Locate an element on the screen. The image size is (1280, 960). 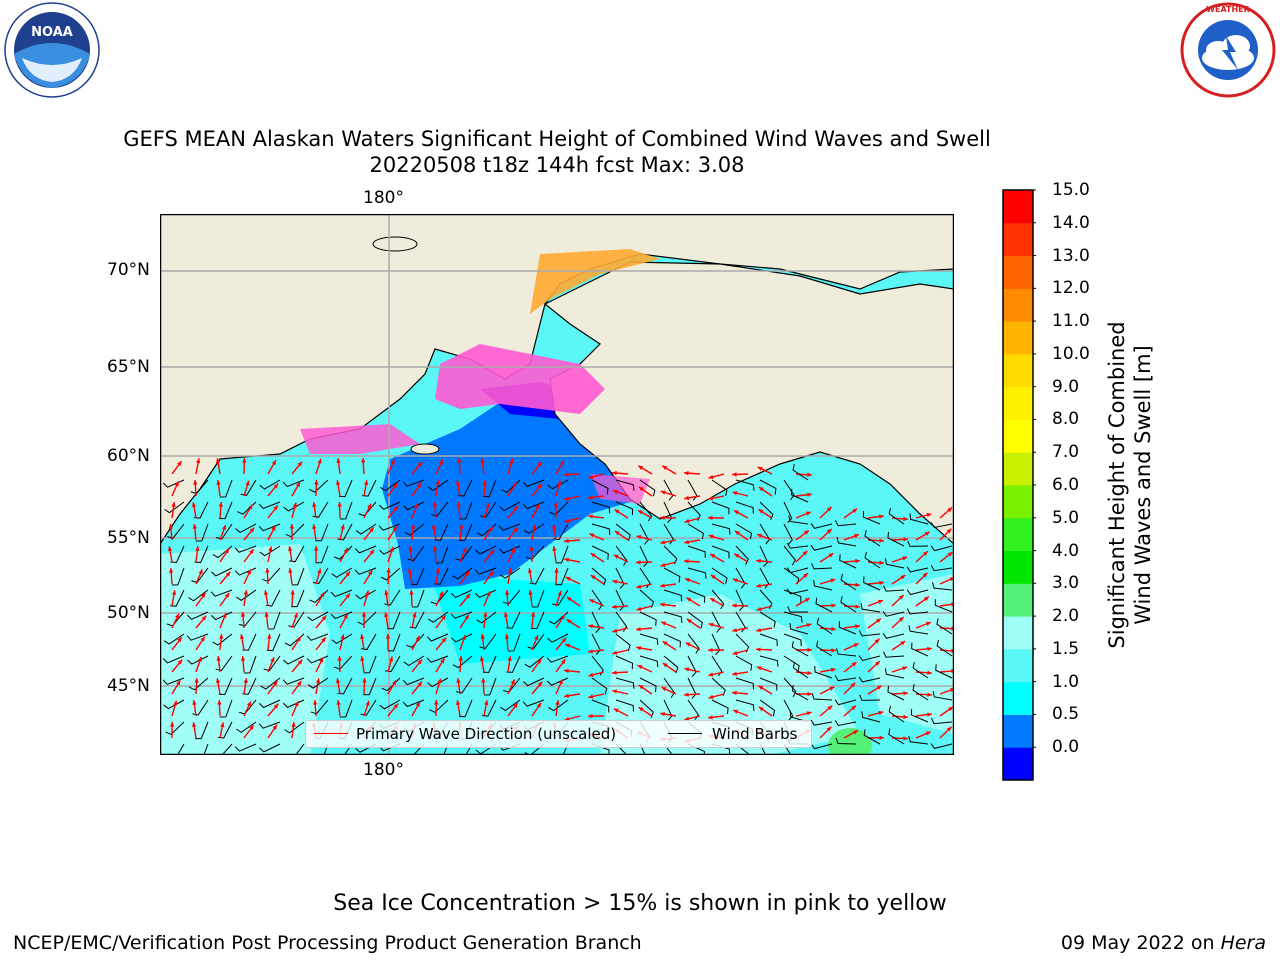
legend-wave-label: Primary Wave Direction (unscaled) is located at coordinates (486, 734).